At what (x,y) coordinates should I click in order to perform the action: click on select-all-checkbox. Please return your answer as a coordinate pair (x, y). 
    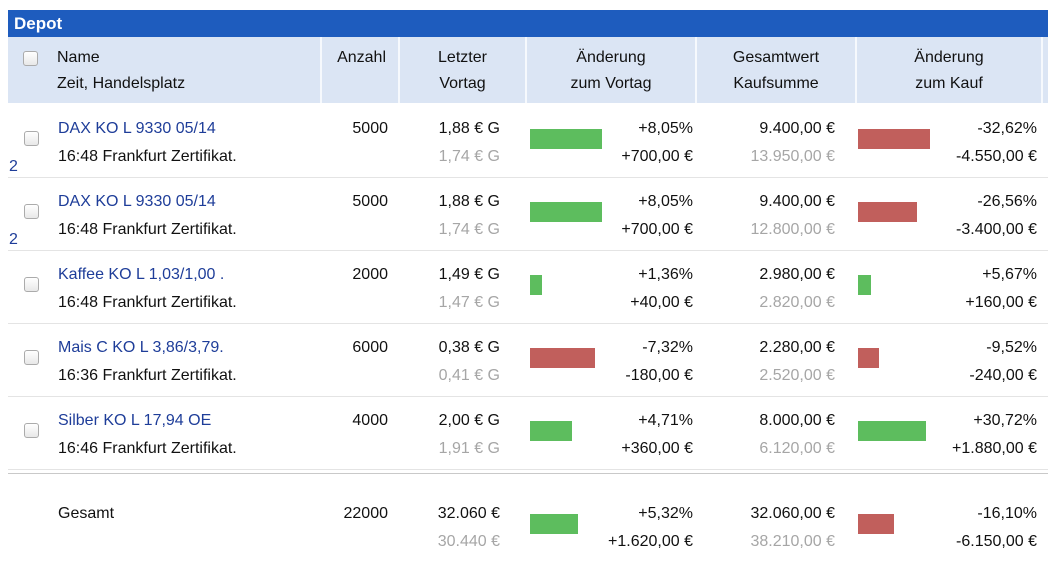
    Looking at the image, I should click on (30, 58).